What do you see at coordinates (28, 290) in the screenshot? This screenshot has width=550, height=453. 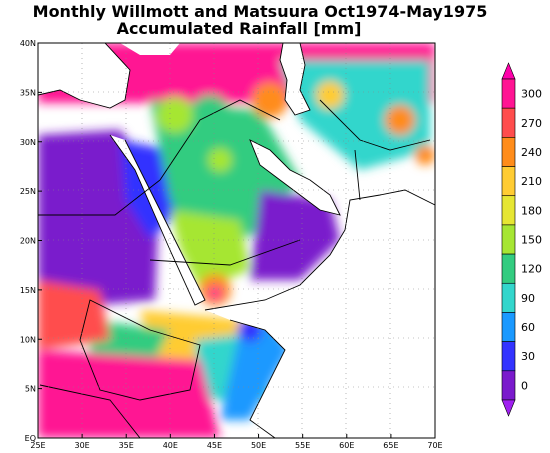 I see `lat-tick-label: 15N` at bounding box center [28, 290].